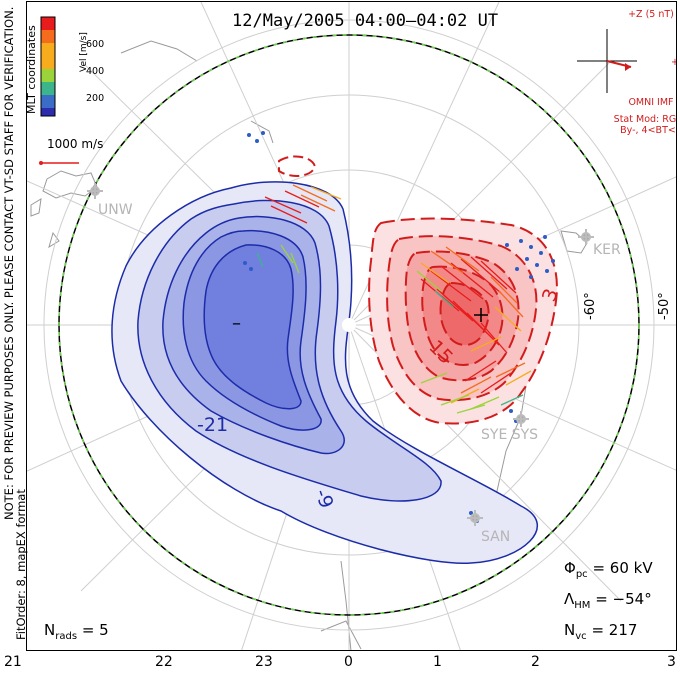 This screenshot has width=680, height=674. Describe the element at coordinates (645, 119) in the screenshot. I see `stat-model: Stat Mod: RG96` at that location.